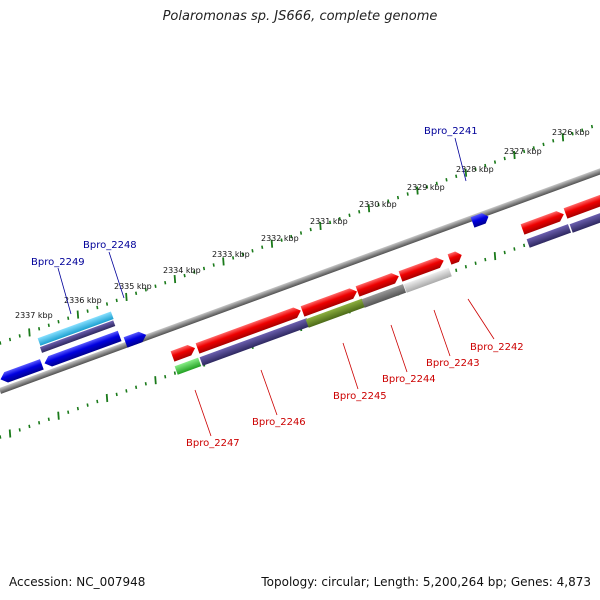 This screenshot has height=600, width=600. I want to click on gene-label-bpro-2241: Bpro_2241, so click(451, 131).